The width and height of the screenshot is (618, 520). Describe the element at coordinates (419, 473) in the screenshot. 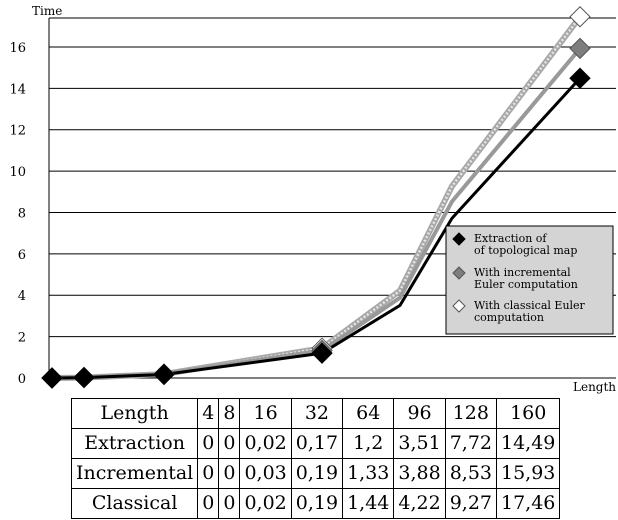

I see `table-cell: 3,88` at that location.